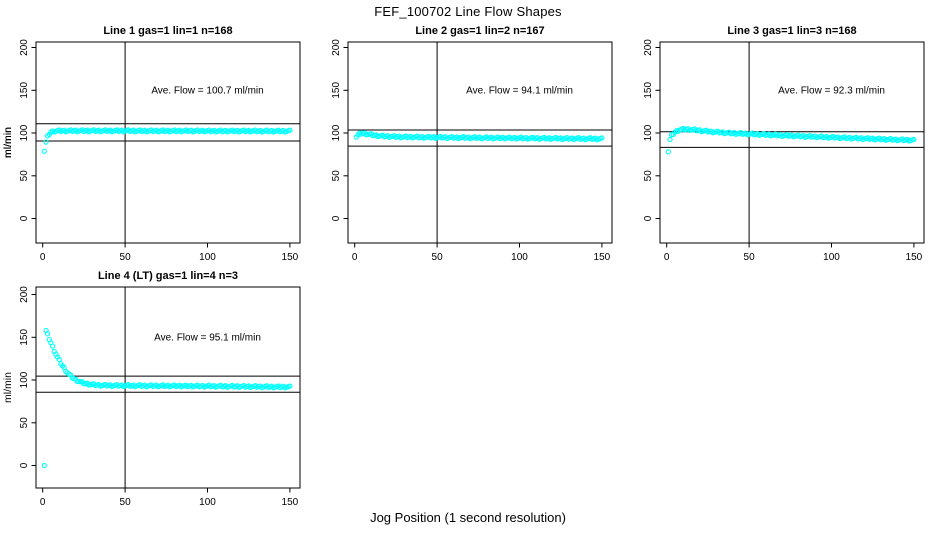  What do you see at coordinates (791, 31) in the screenshot?
I see `panel-title: Line 3 gas=1 lin=3 n=168` at bounding box center [791, 31].